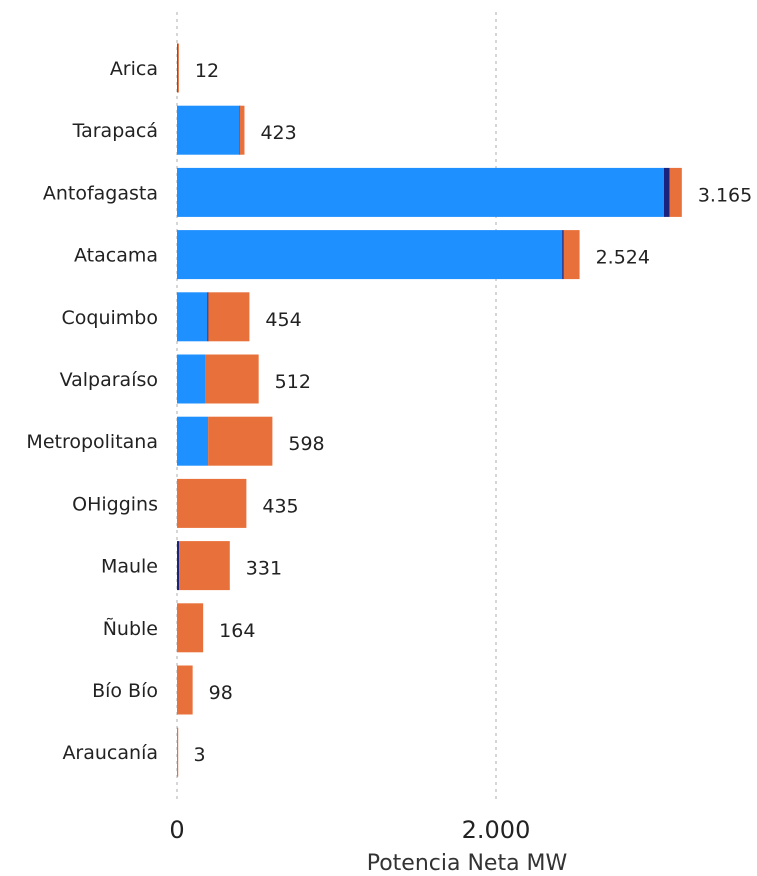  What do you see at coordinates (207, 71) in the screenshot?
I see `data-label: 12` at bounding box center [207, 71].